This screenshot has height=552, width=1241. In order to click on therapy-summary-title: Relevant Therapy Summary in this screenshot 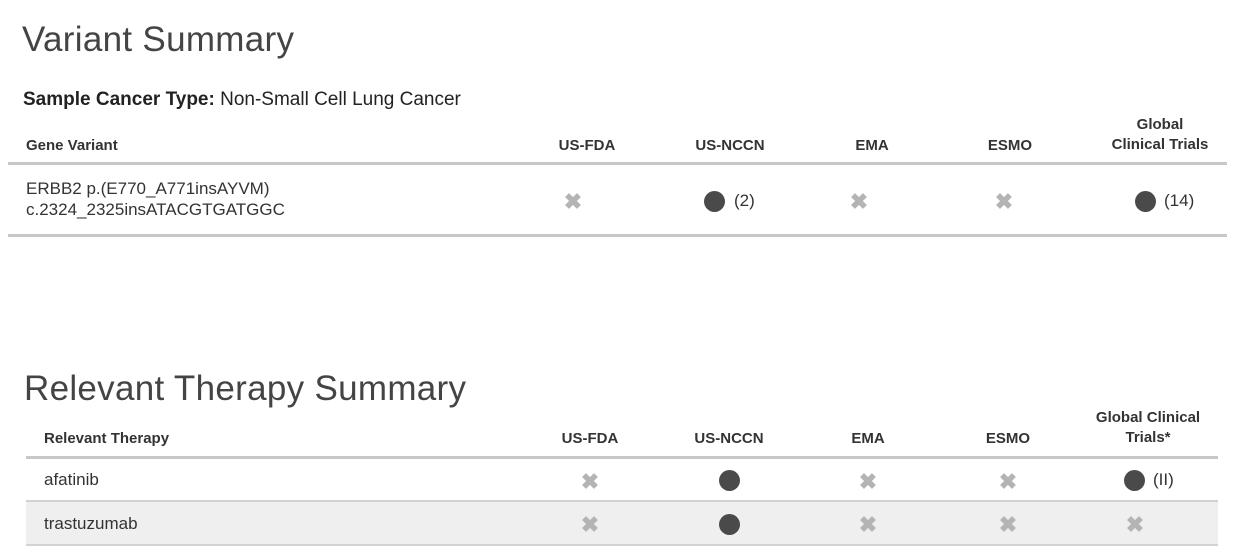, I will do `click(245, 388)`.